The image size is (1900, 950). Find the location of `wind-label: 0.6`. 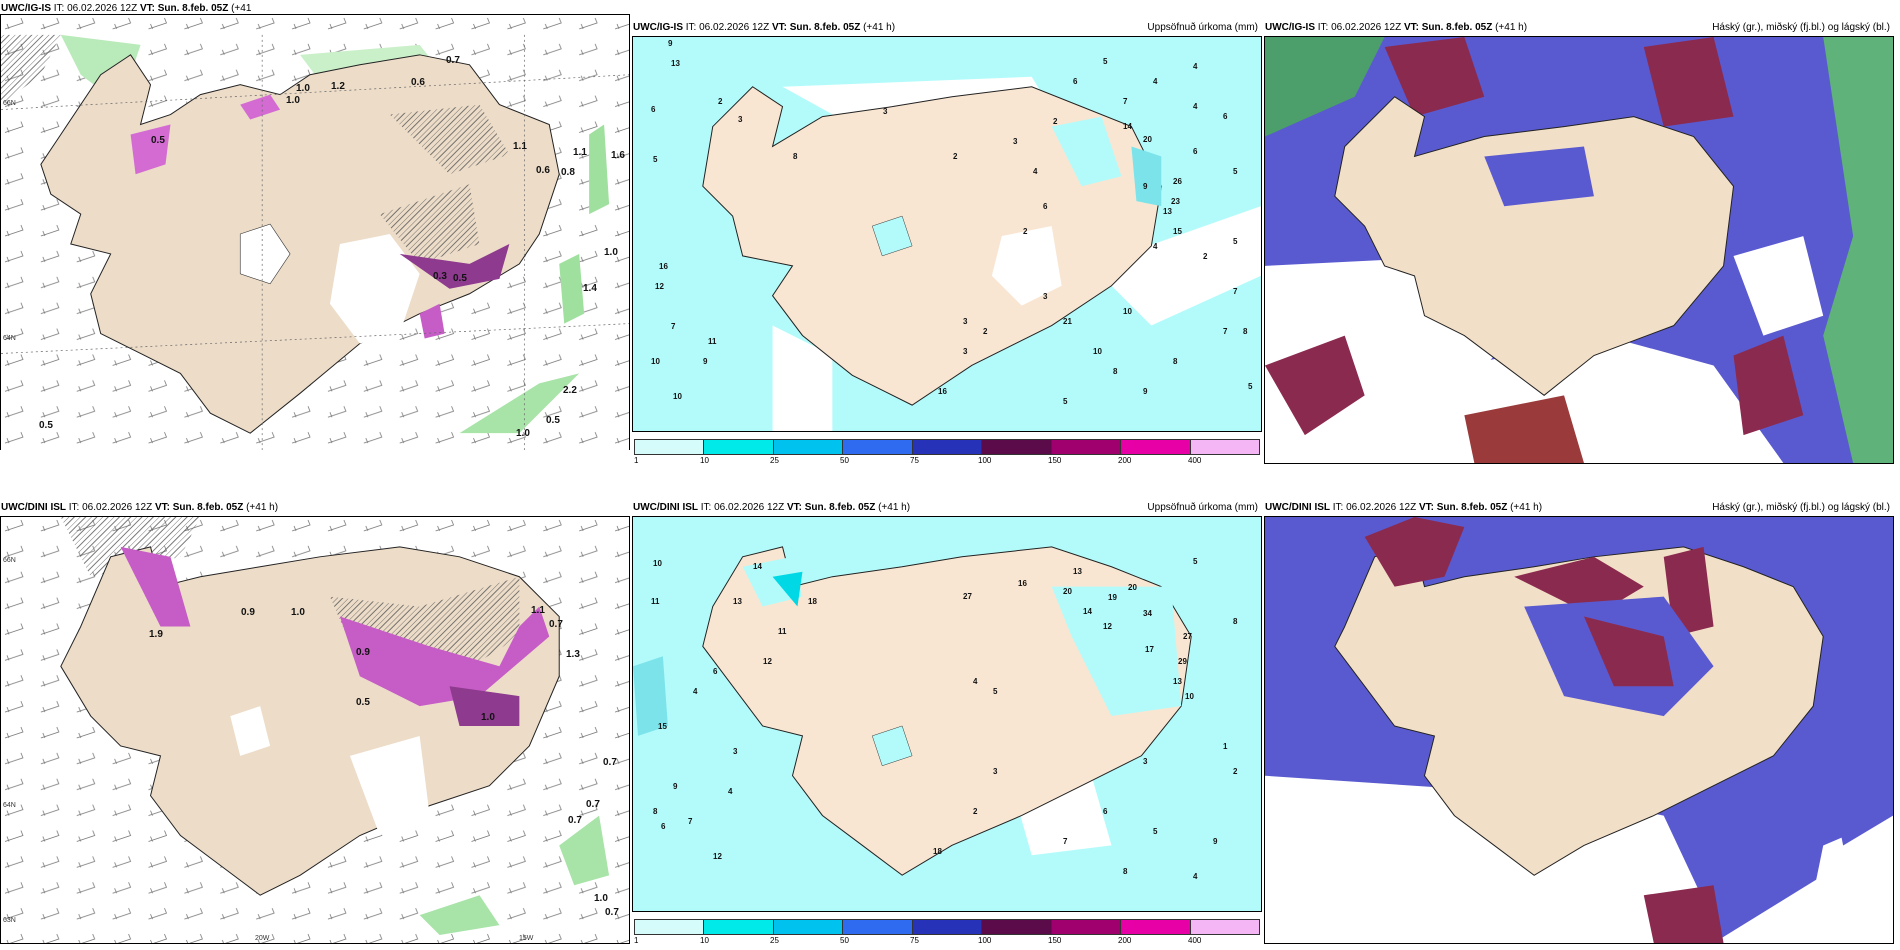

wind-label: 0.6 is located at coordinates (543, 170).